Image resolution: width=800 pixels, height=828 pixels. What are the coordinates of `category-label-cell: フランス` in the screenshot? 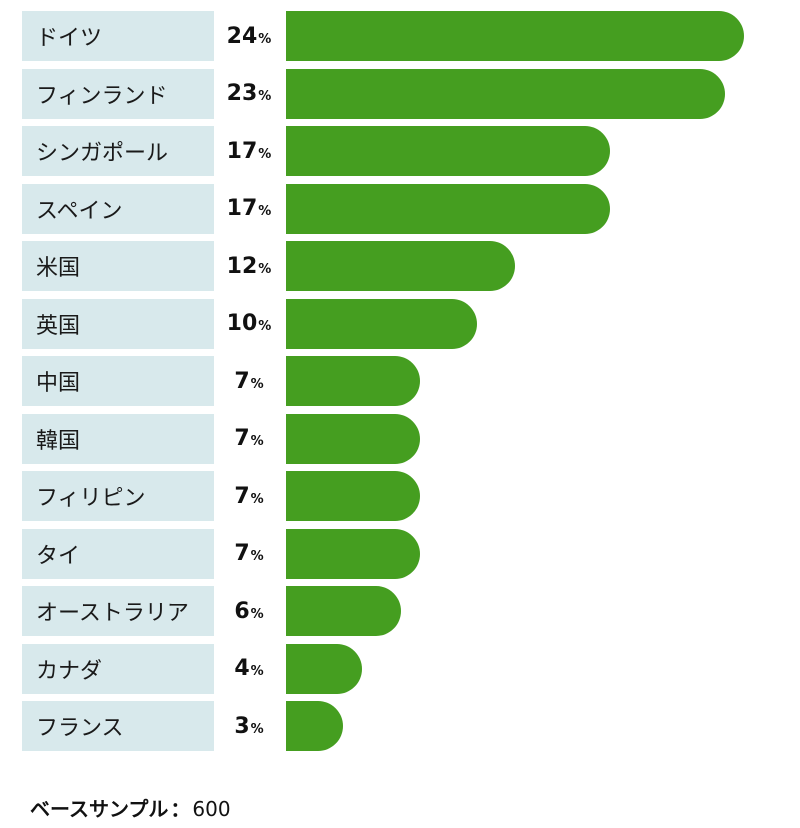 It's located at (118, 726).